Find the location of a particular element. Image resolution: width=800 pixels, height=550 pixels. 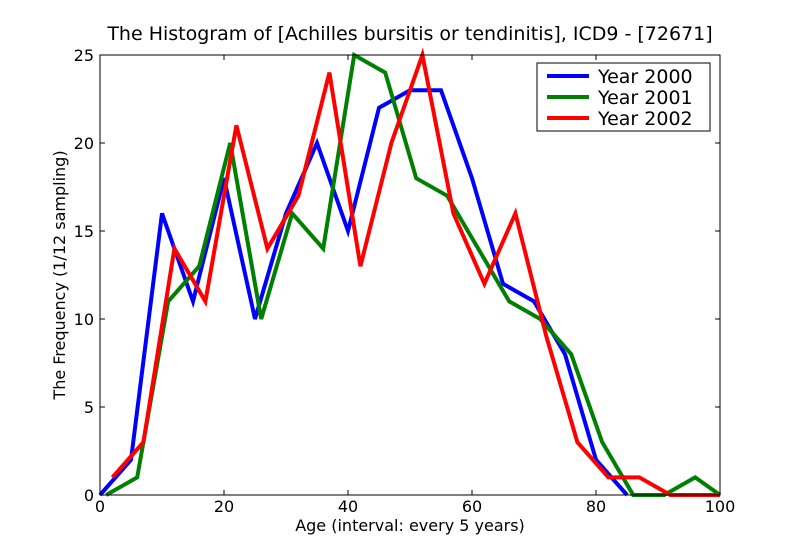

y-tick-label: 15 is located at coordinates (84, 231).